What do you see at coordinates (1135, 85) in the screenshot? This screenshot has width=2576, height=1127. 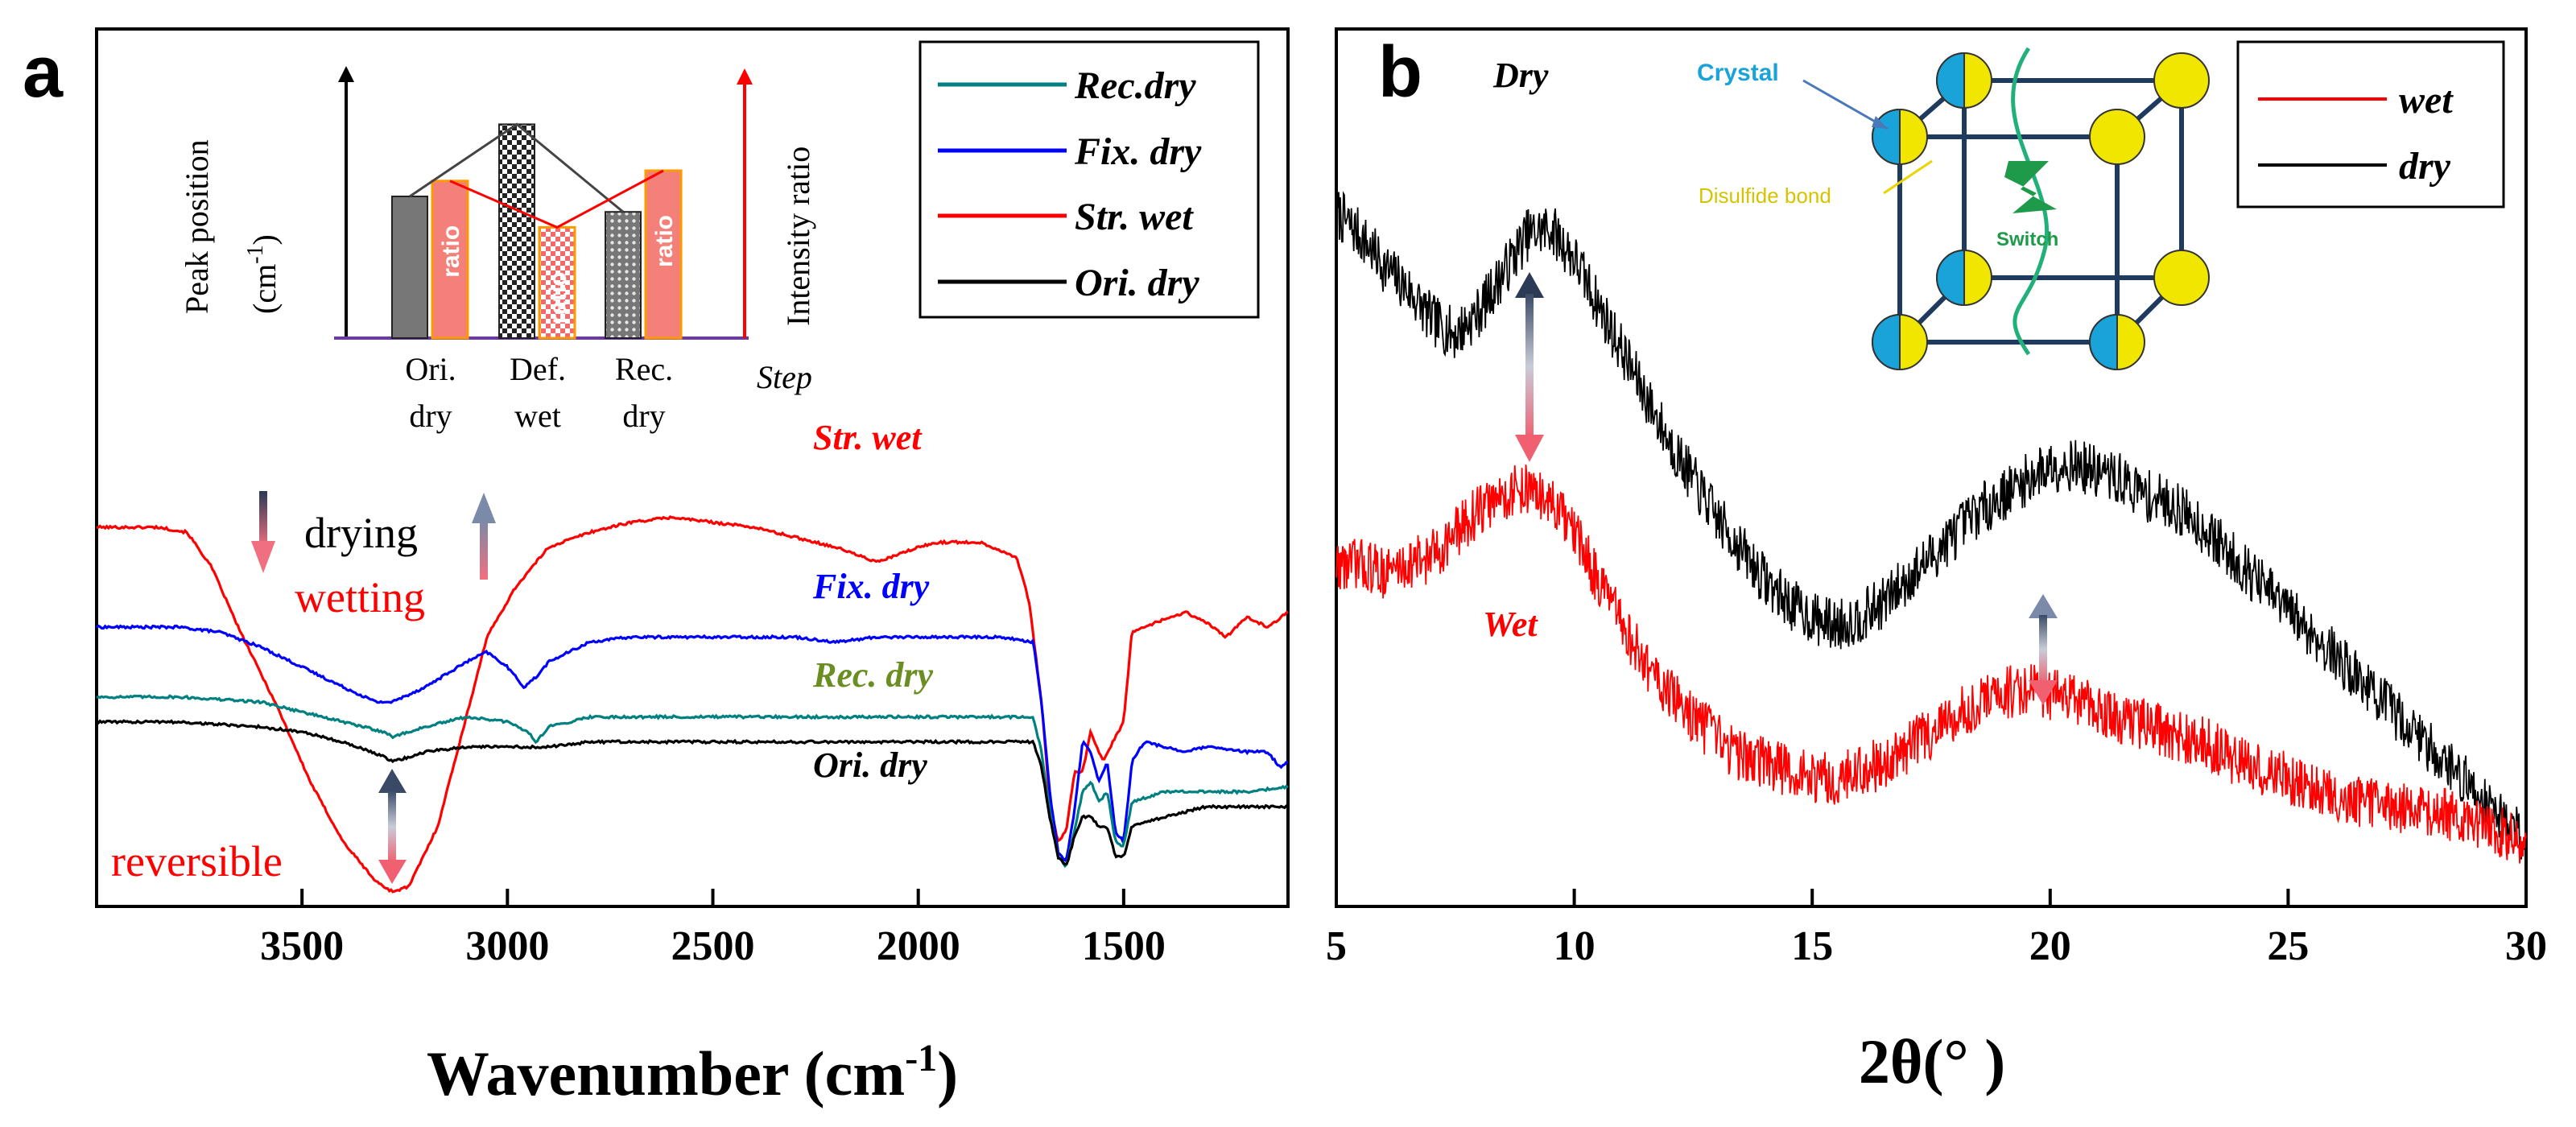 I see `legend-label-rec-dry: Rec.dry` at bounding box center [1135, 85].